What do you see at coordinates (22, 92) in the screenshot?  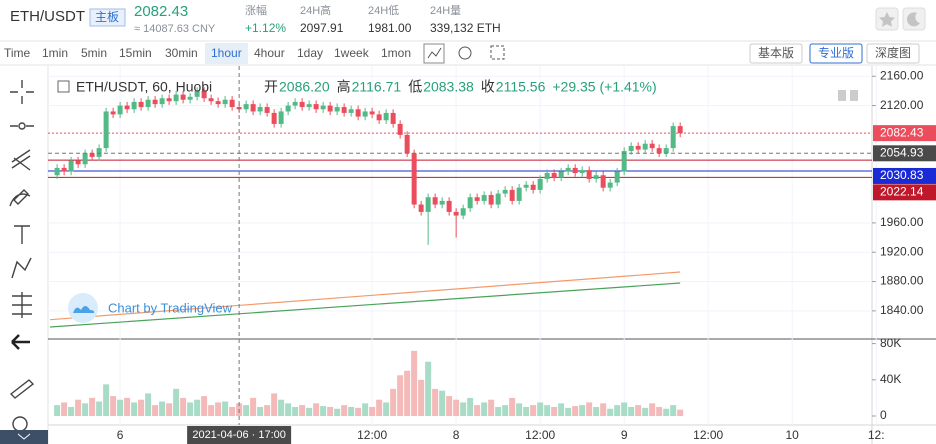 I see `crosshair-tool` at bounding box center [22, 92].